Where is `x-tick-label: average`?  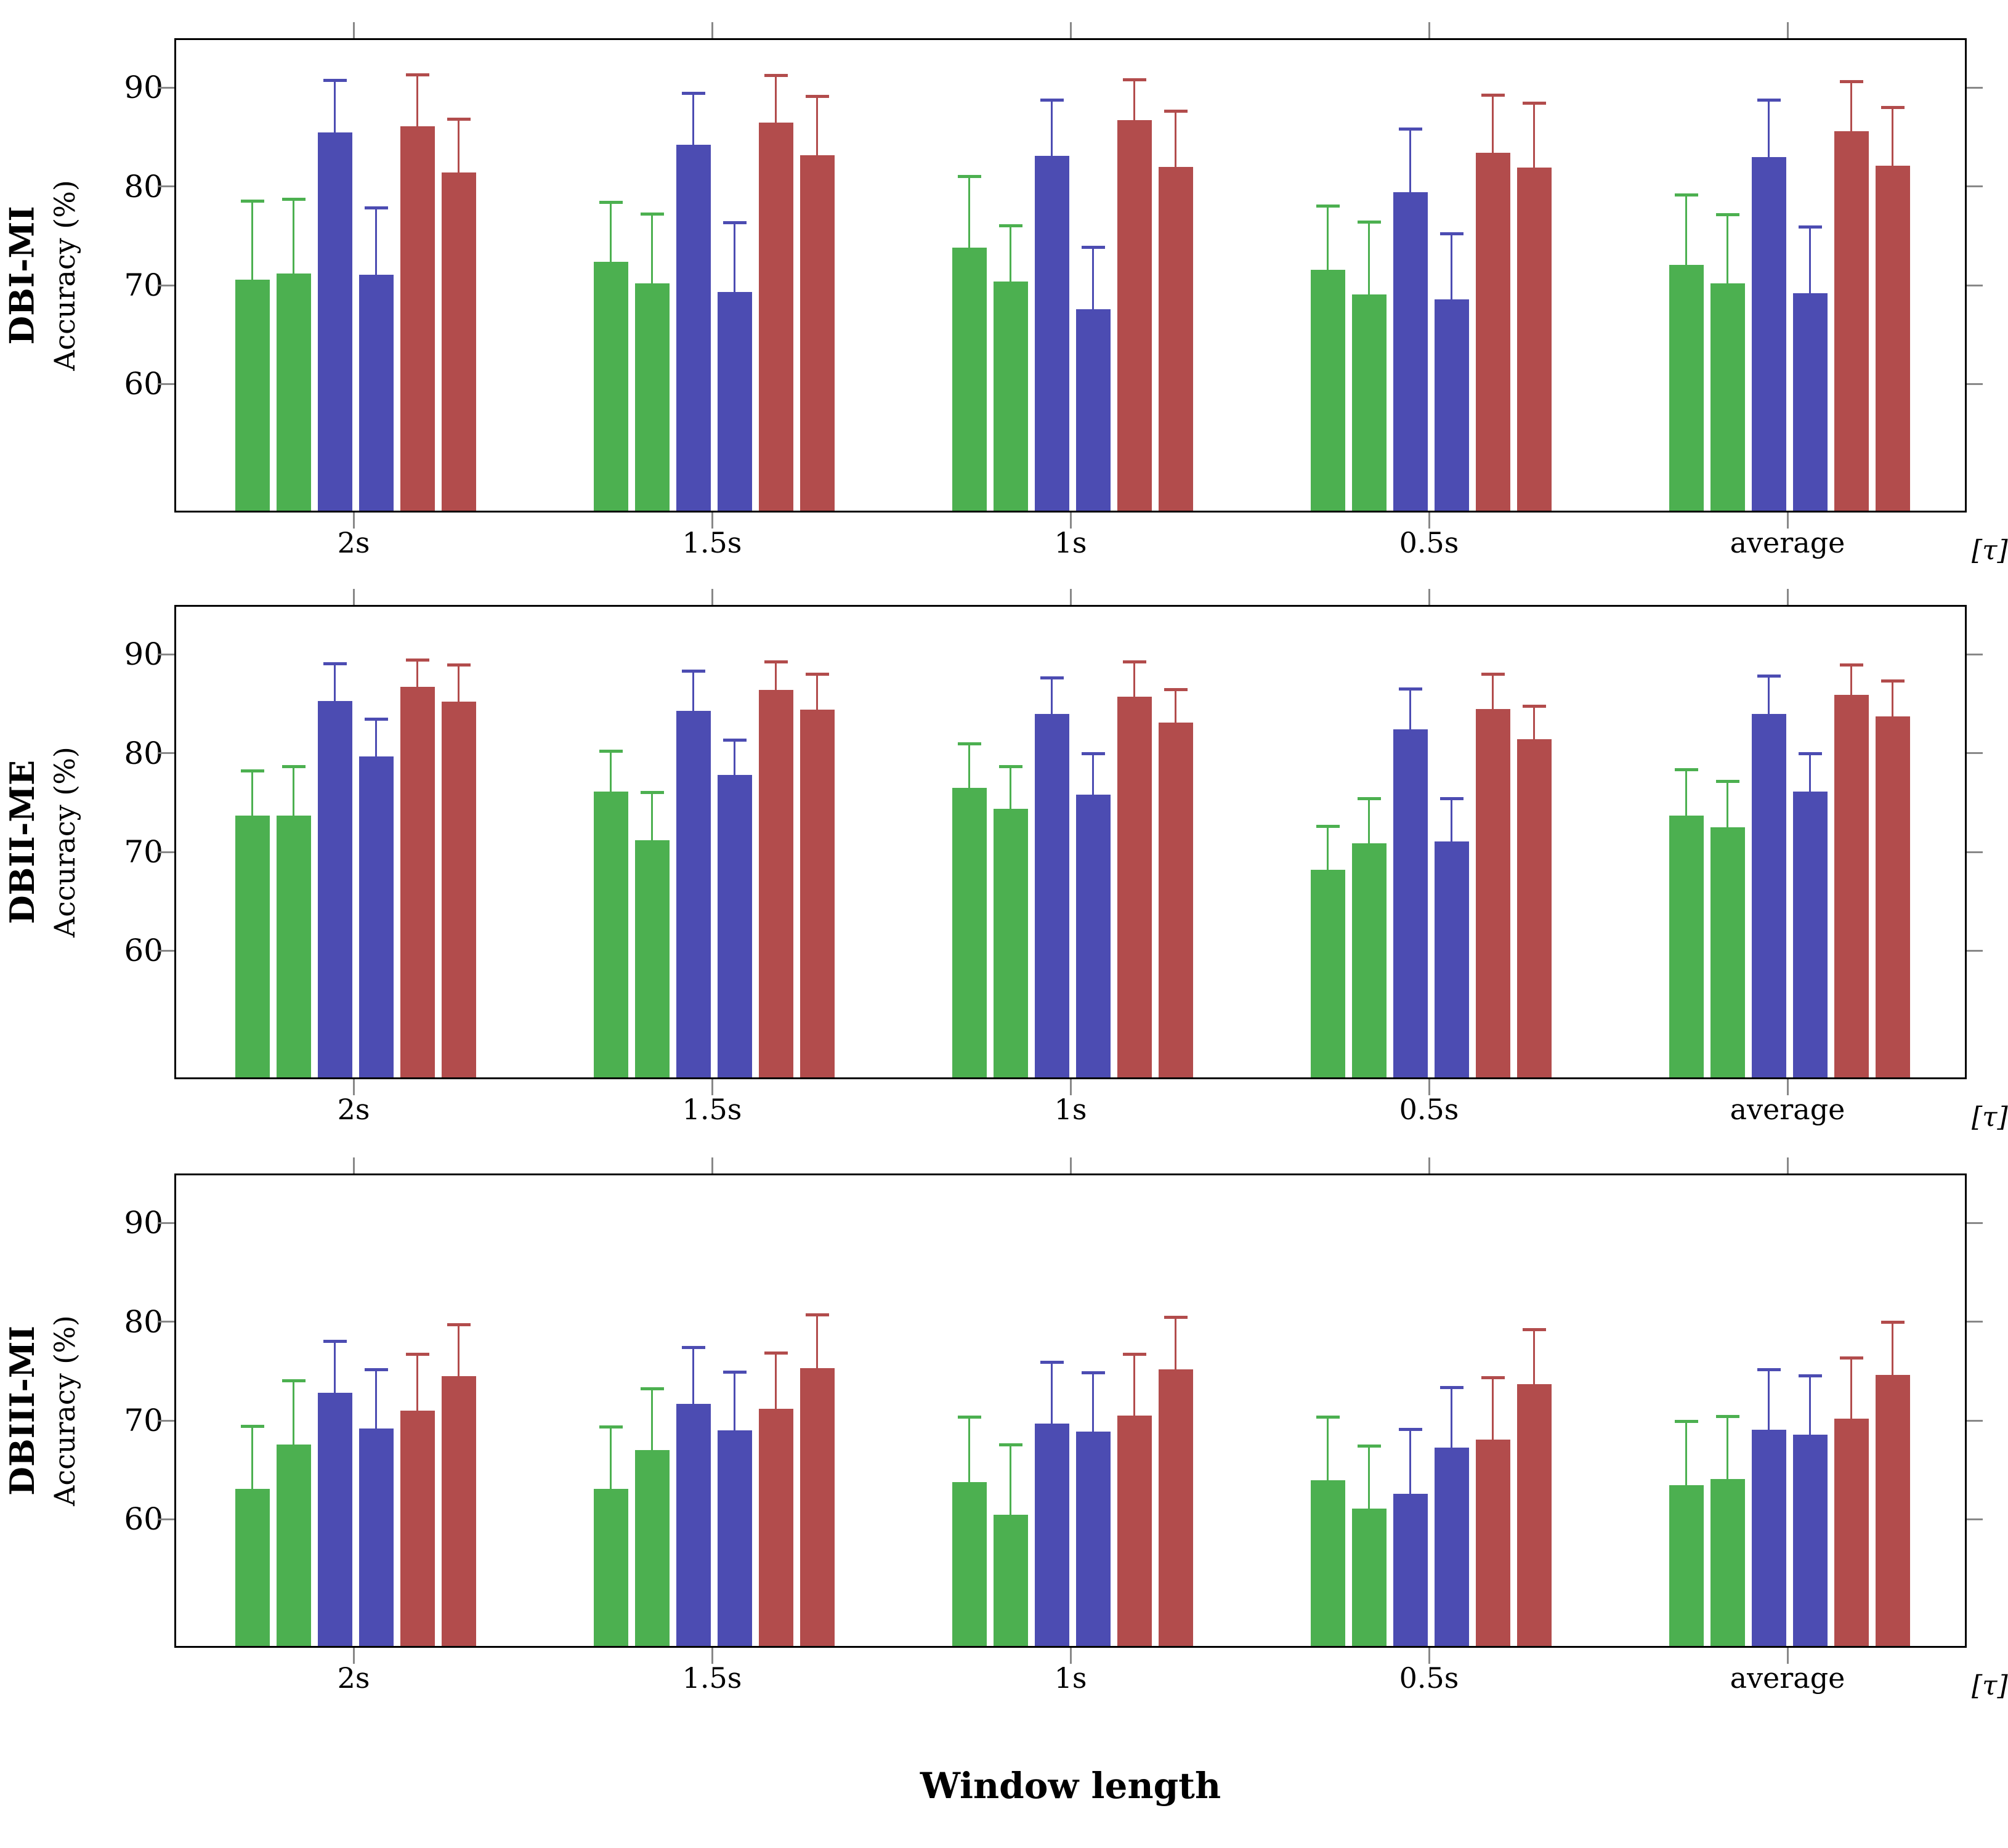 x-tick-label: average is located at coordinates (1787, 1109).